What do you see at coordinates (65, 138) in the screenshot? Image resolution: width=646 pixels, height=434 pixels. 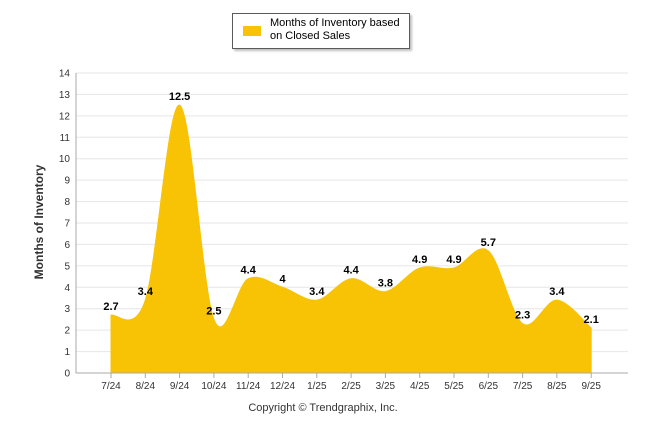 I see `y-tick-label: 11` at bounding box center [65, 138].